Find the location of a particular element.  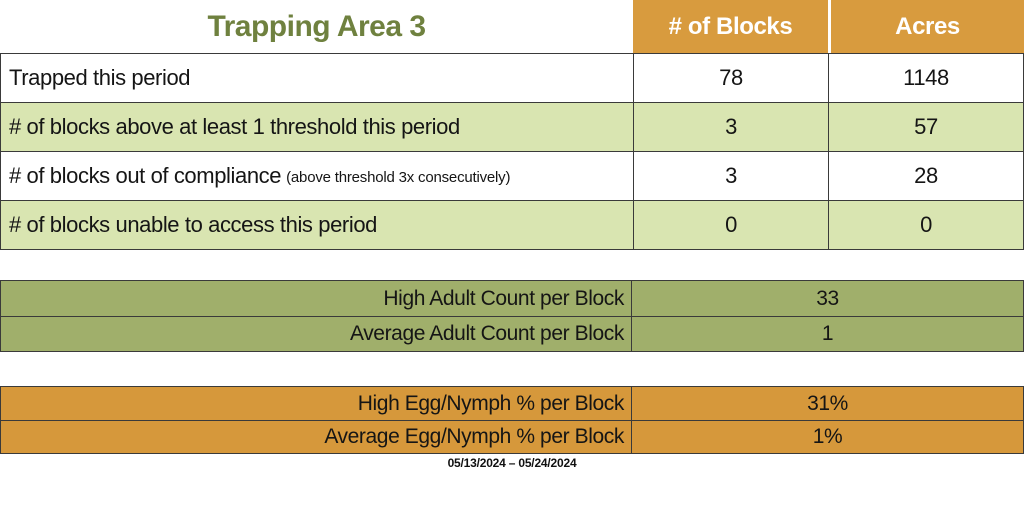

title-cell: Trapping Area 3 is located at coordinates (316, 26).